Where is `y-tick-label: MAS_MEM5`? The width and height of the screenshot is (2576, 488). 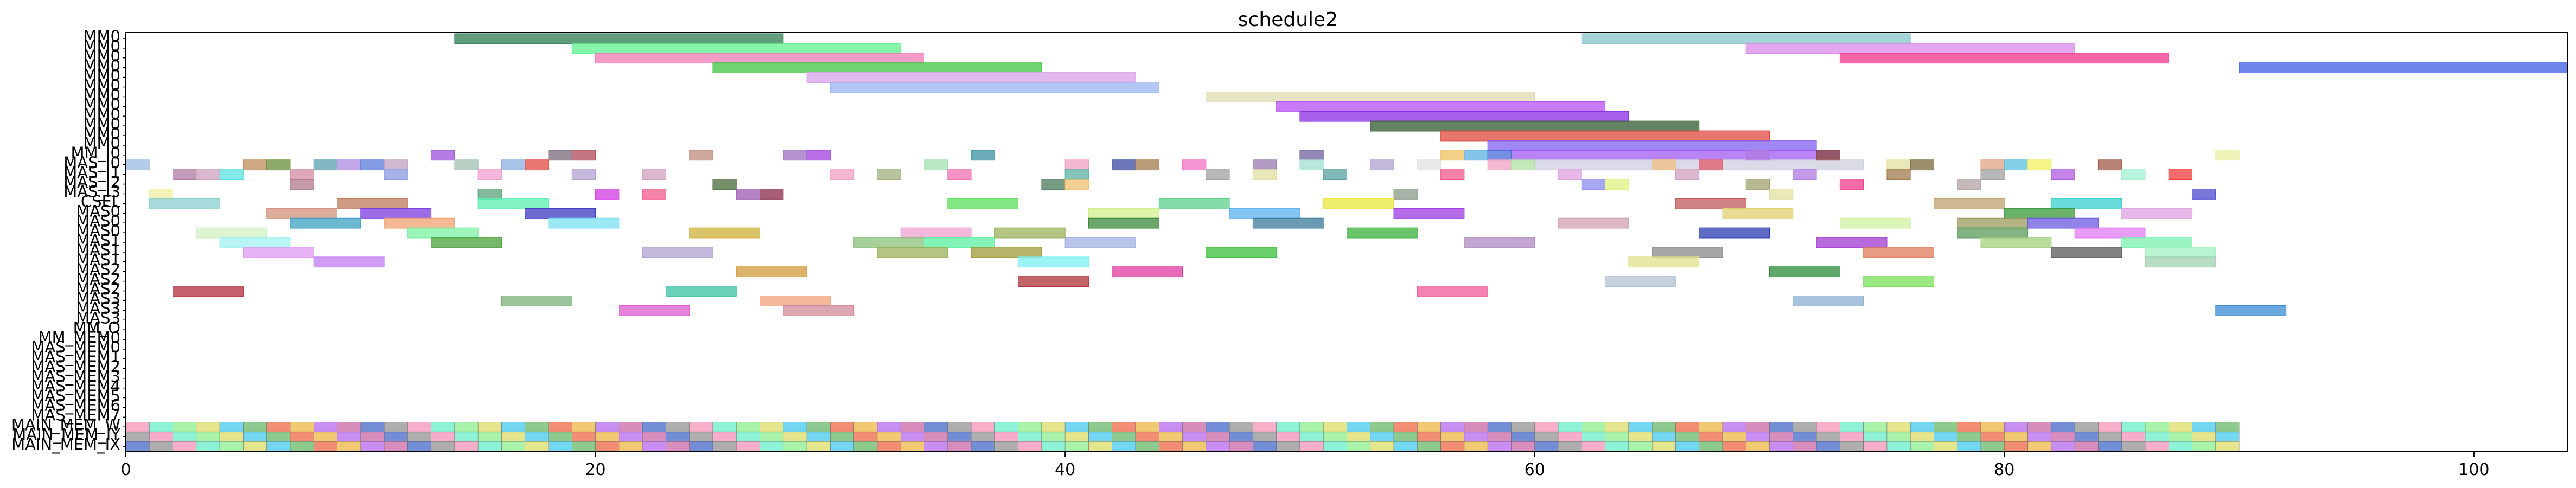 y-tick-label: MAS_MEM5 is located at coordinates (75, 396).